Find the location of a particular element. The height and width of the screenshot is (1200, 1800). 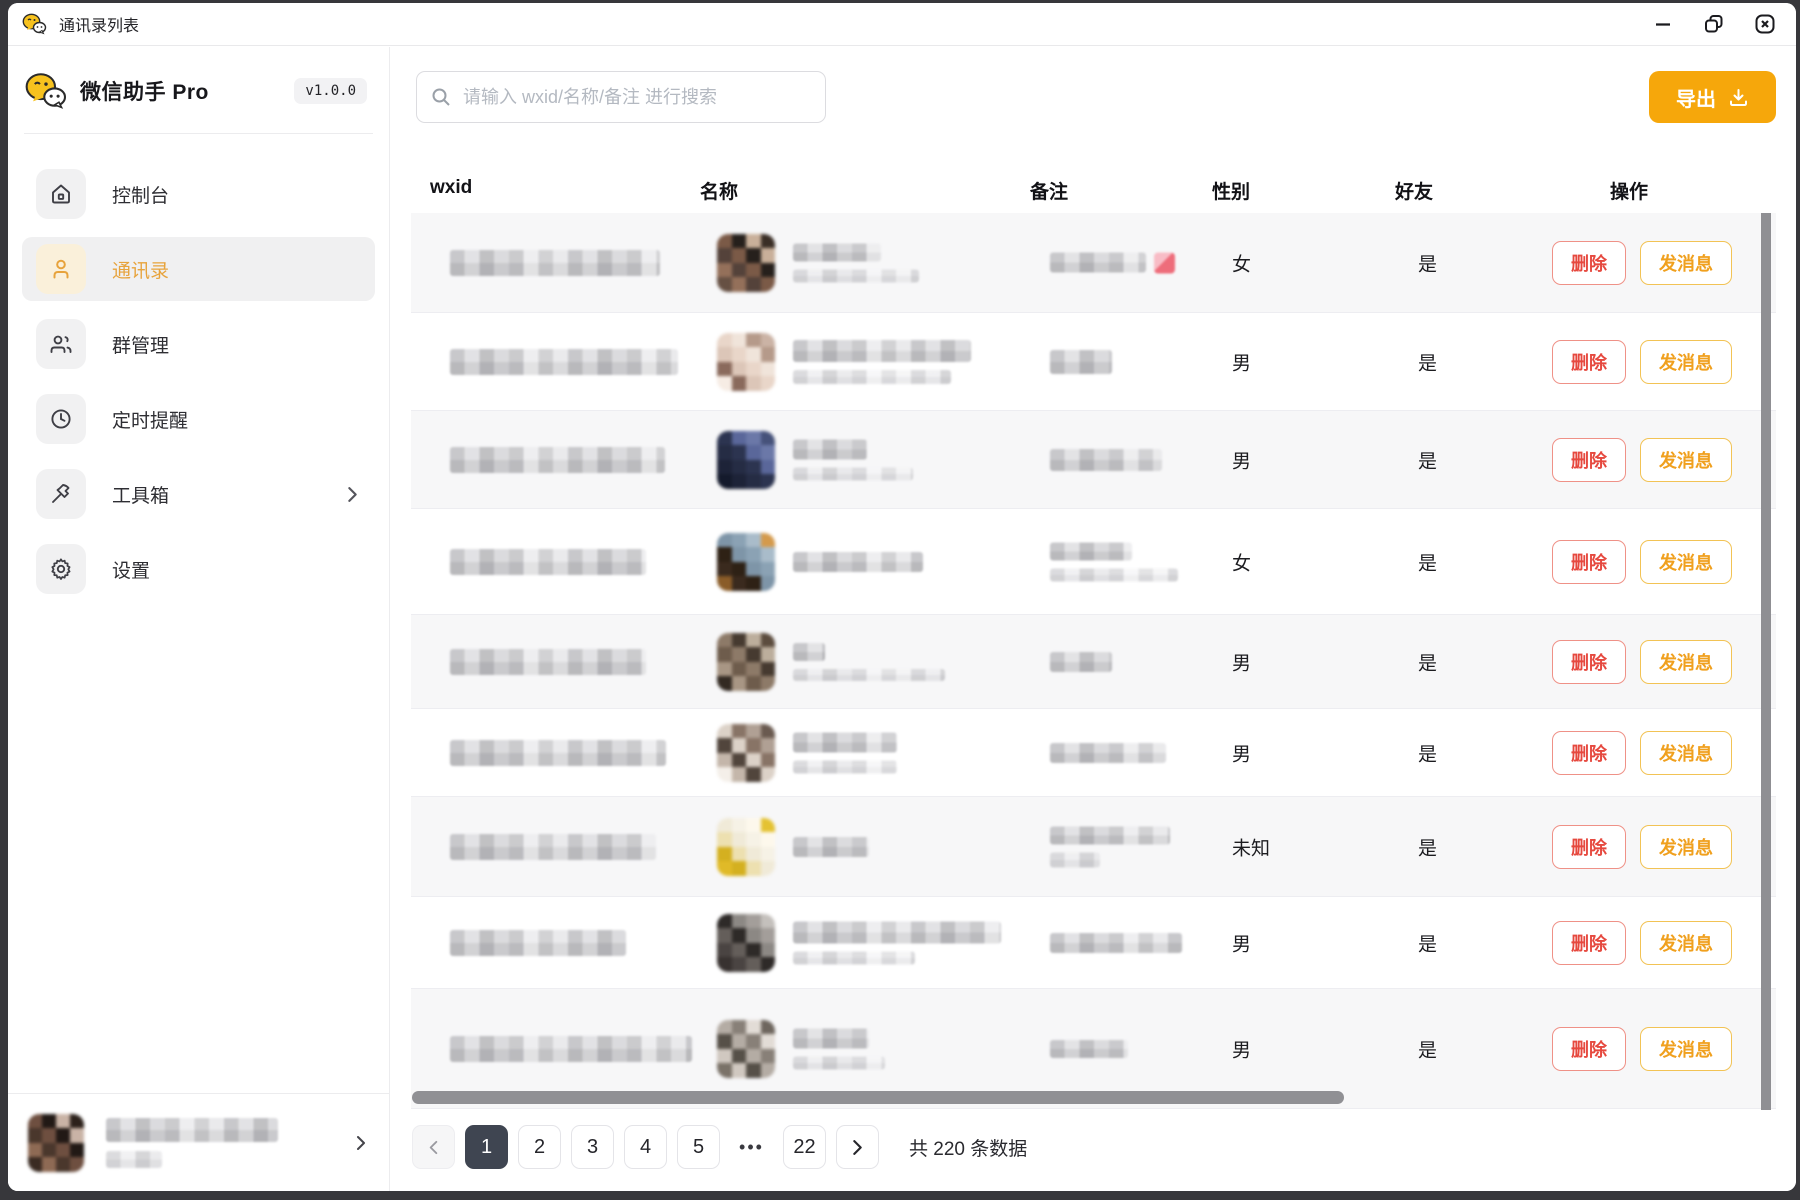

table-header: wxid 名称 备注 性别 好友 操作 is located at coordinates (1093, 191).